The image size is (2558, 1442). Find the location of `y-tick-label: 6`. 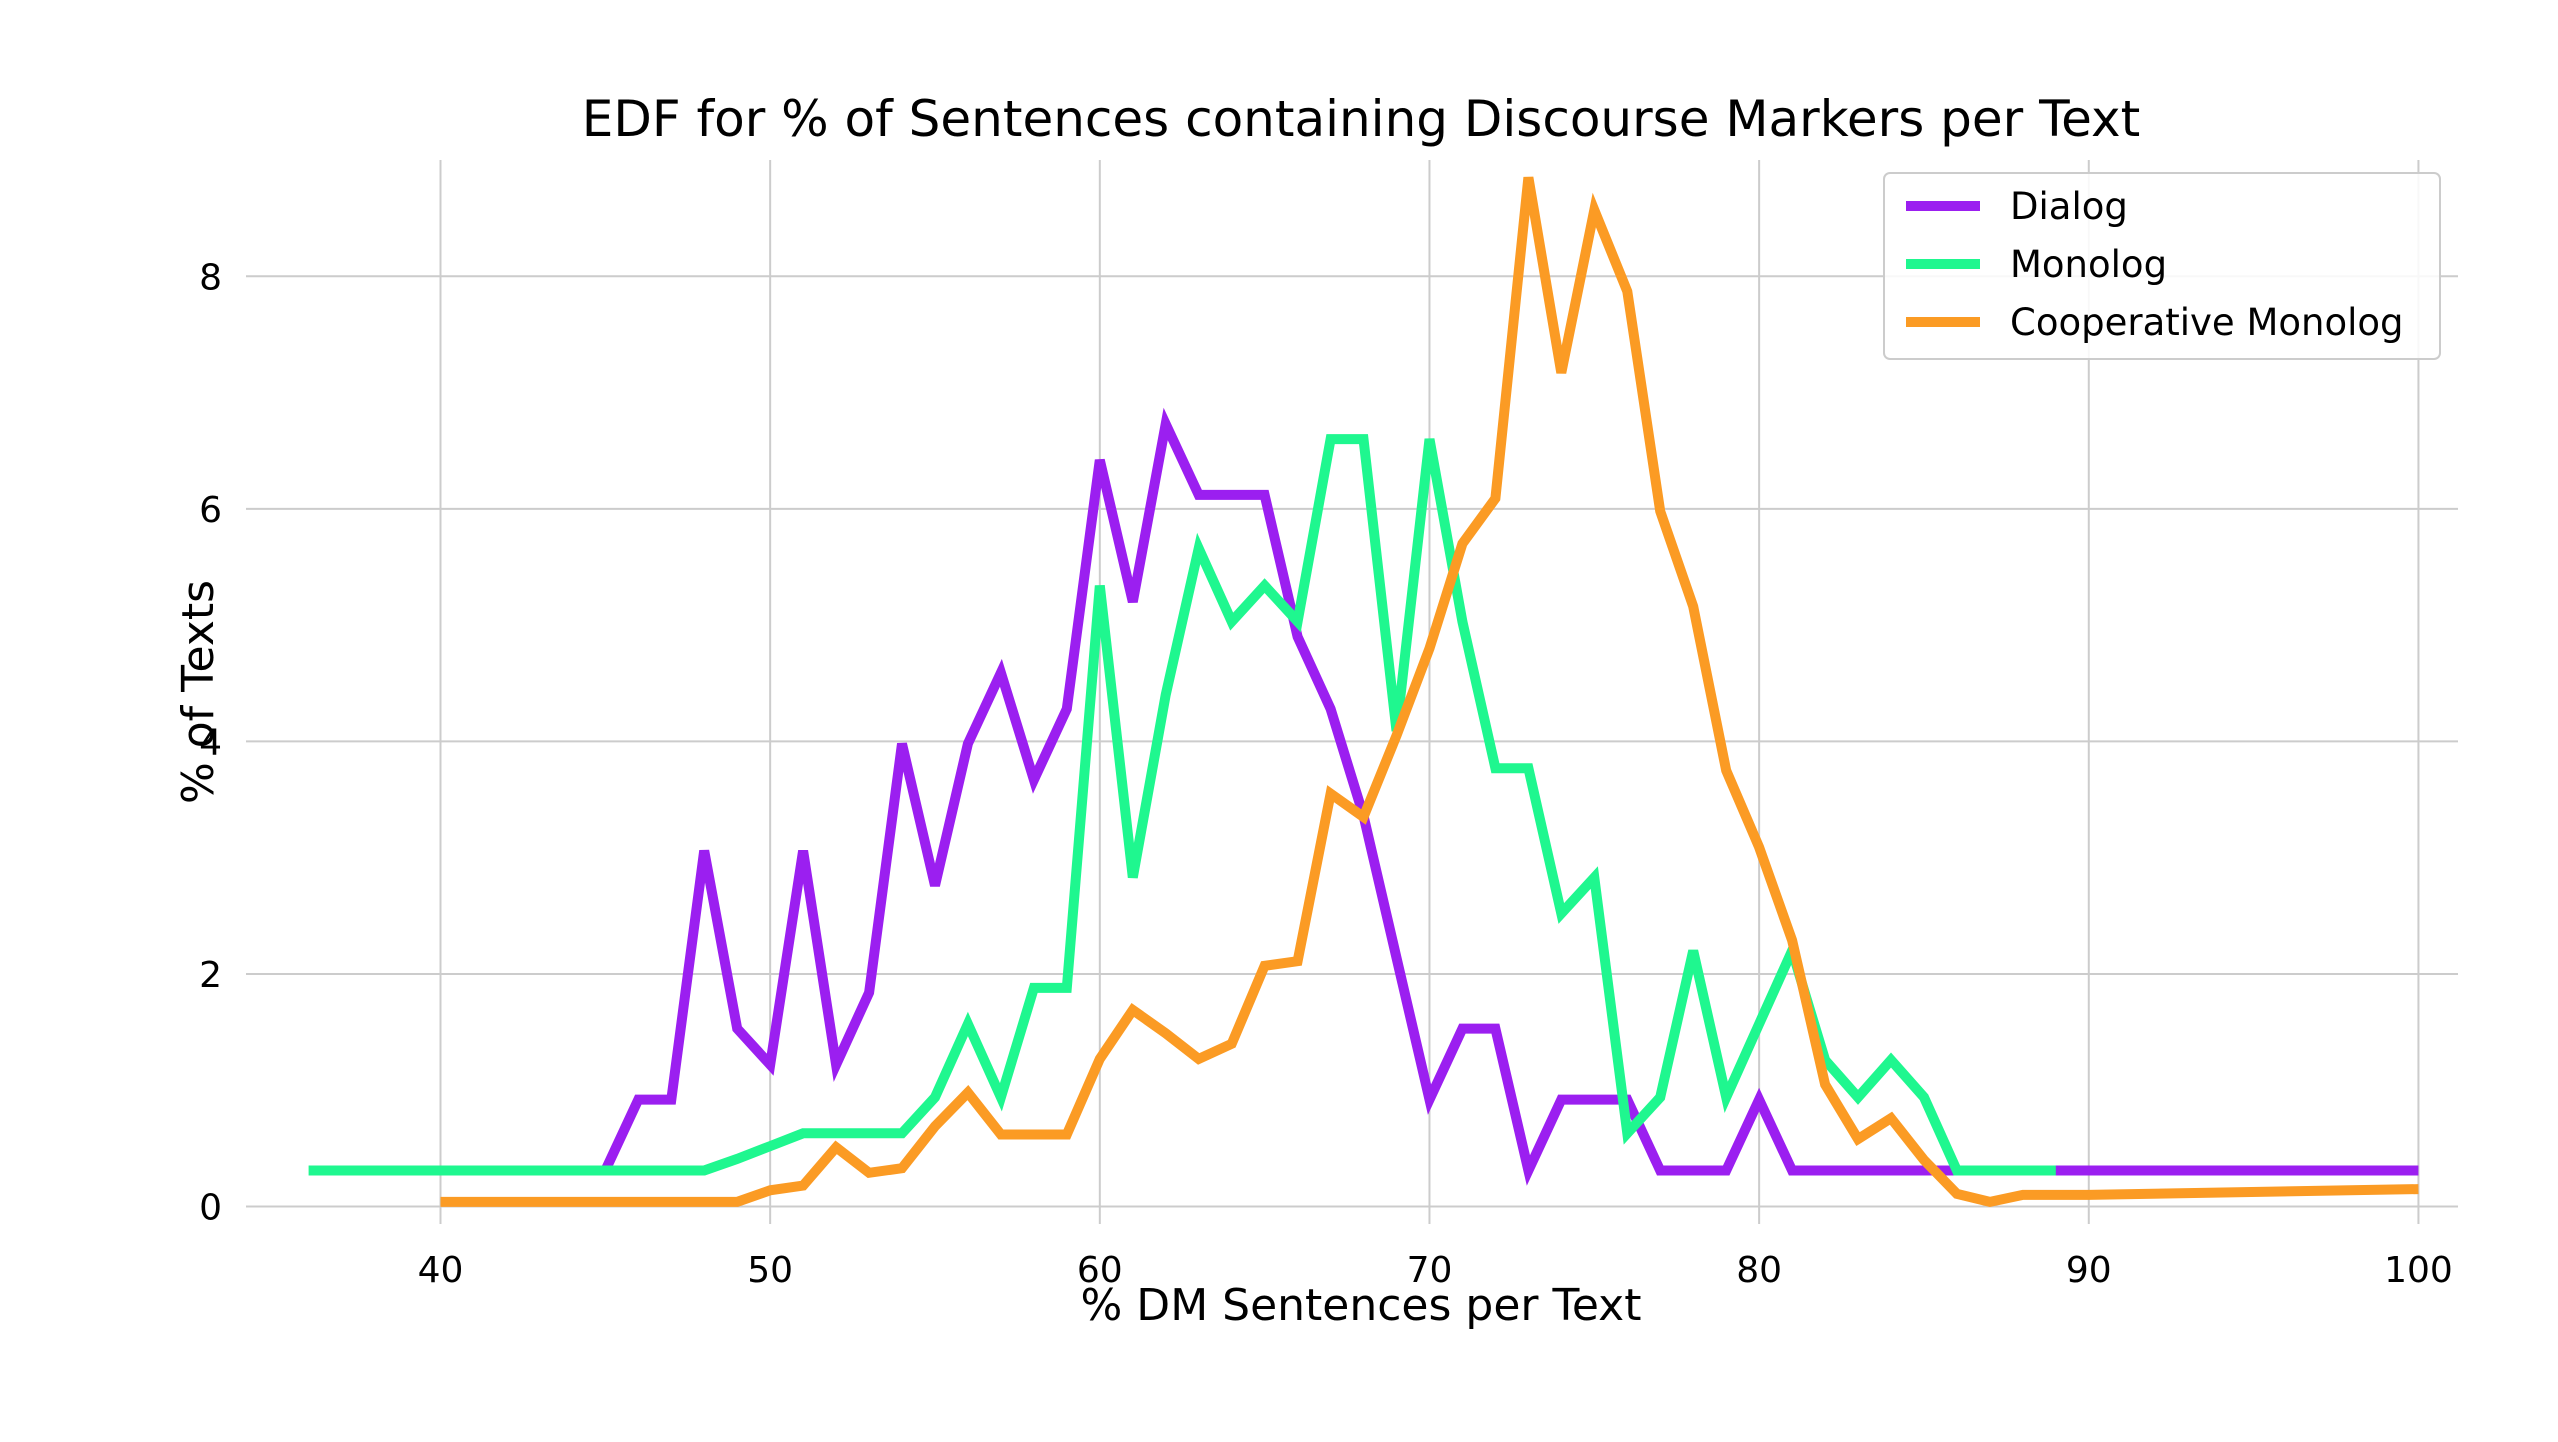

y-tick-label: 6 is located at coordinates (210, 510).